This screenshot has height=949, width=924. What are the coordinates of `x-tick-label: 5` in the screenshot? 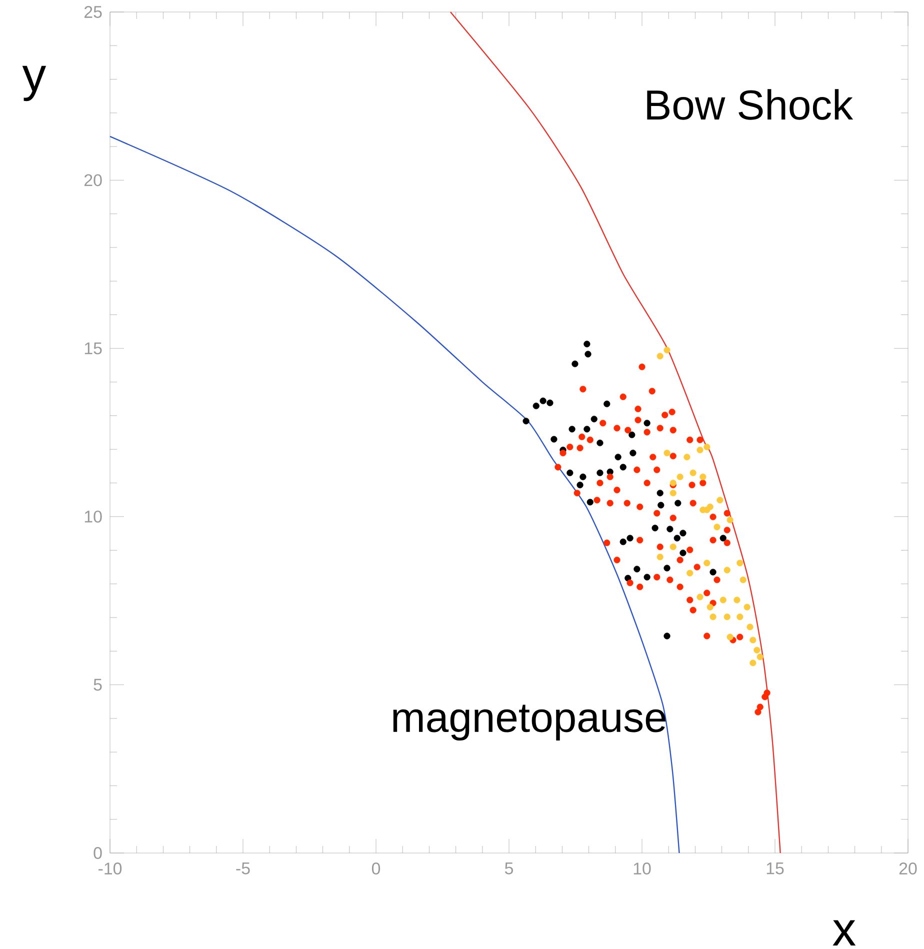 It's located at (508, 868).